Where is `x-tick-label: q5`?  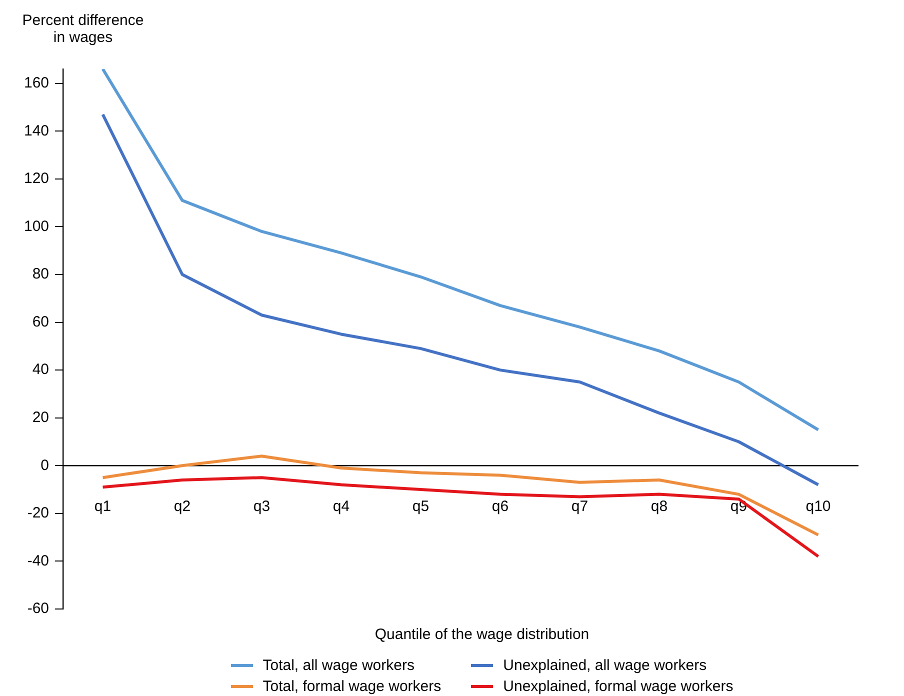
x-tick-label: q5 is located at coordinates (421, 506).